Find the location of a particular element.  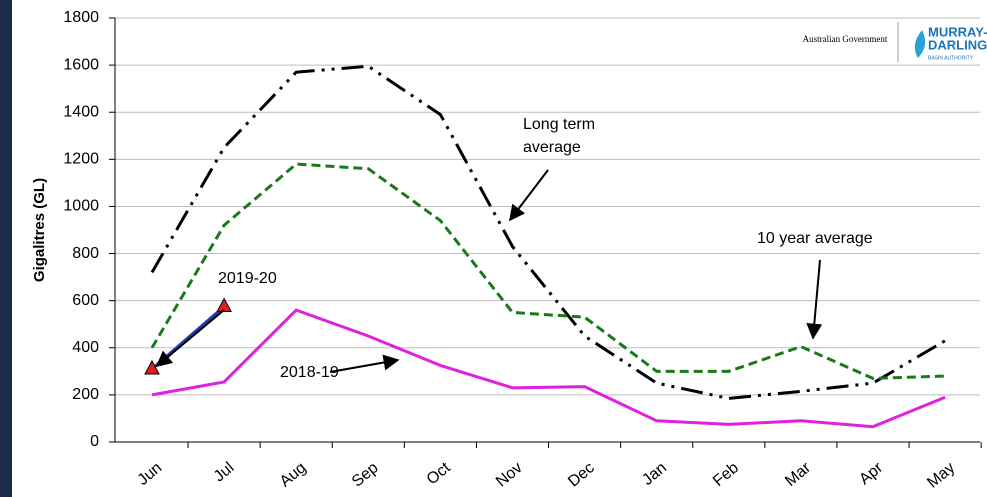

frame-strip is located at coordinates (6, 248).